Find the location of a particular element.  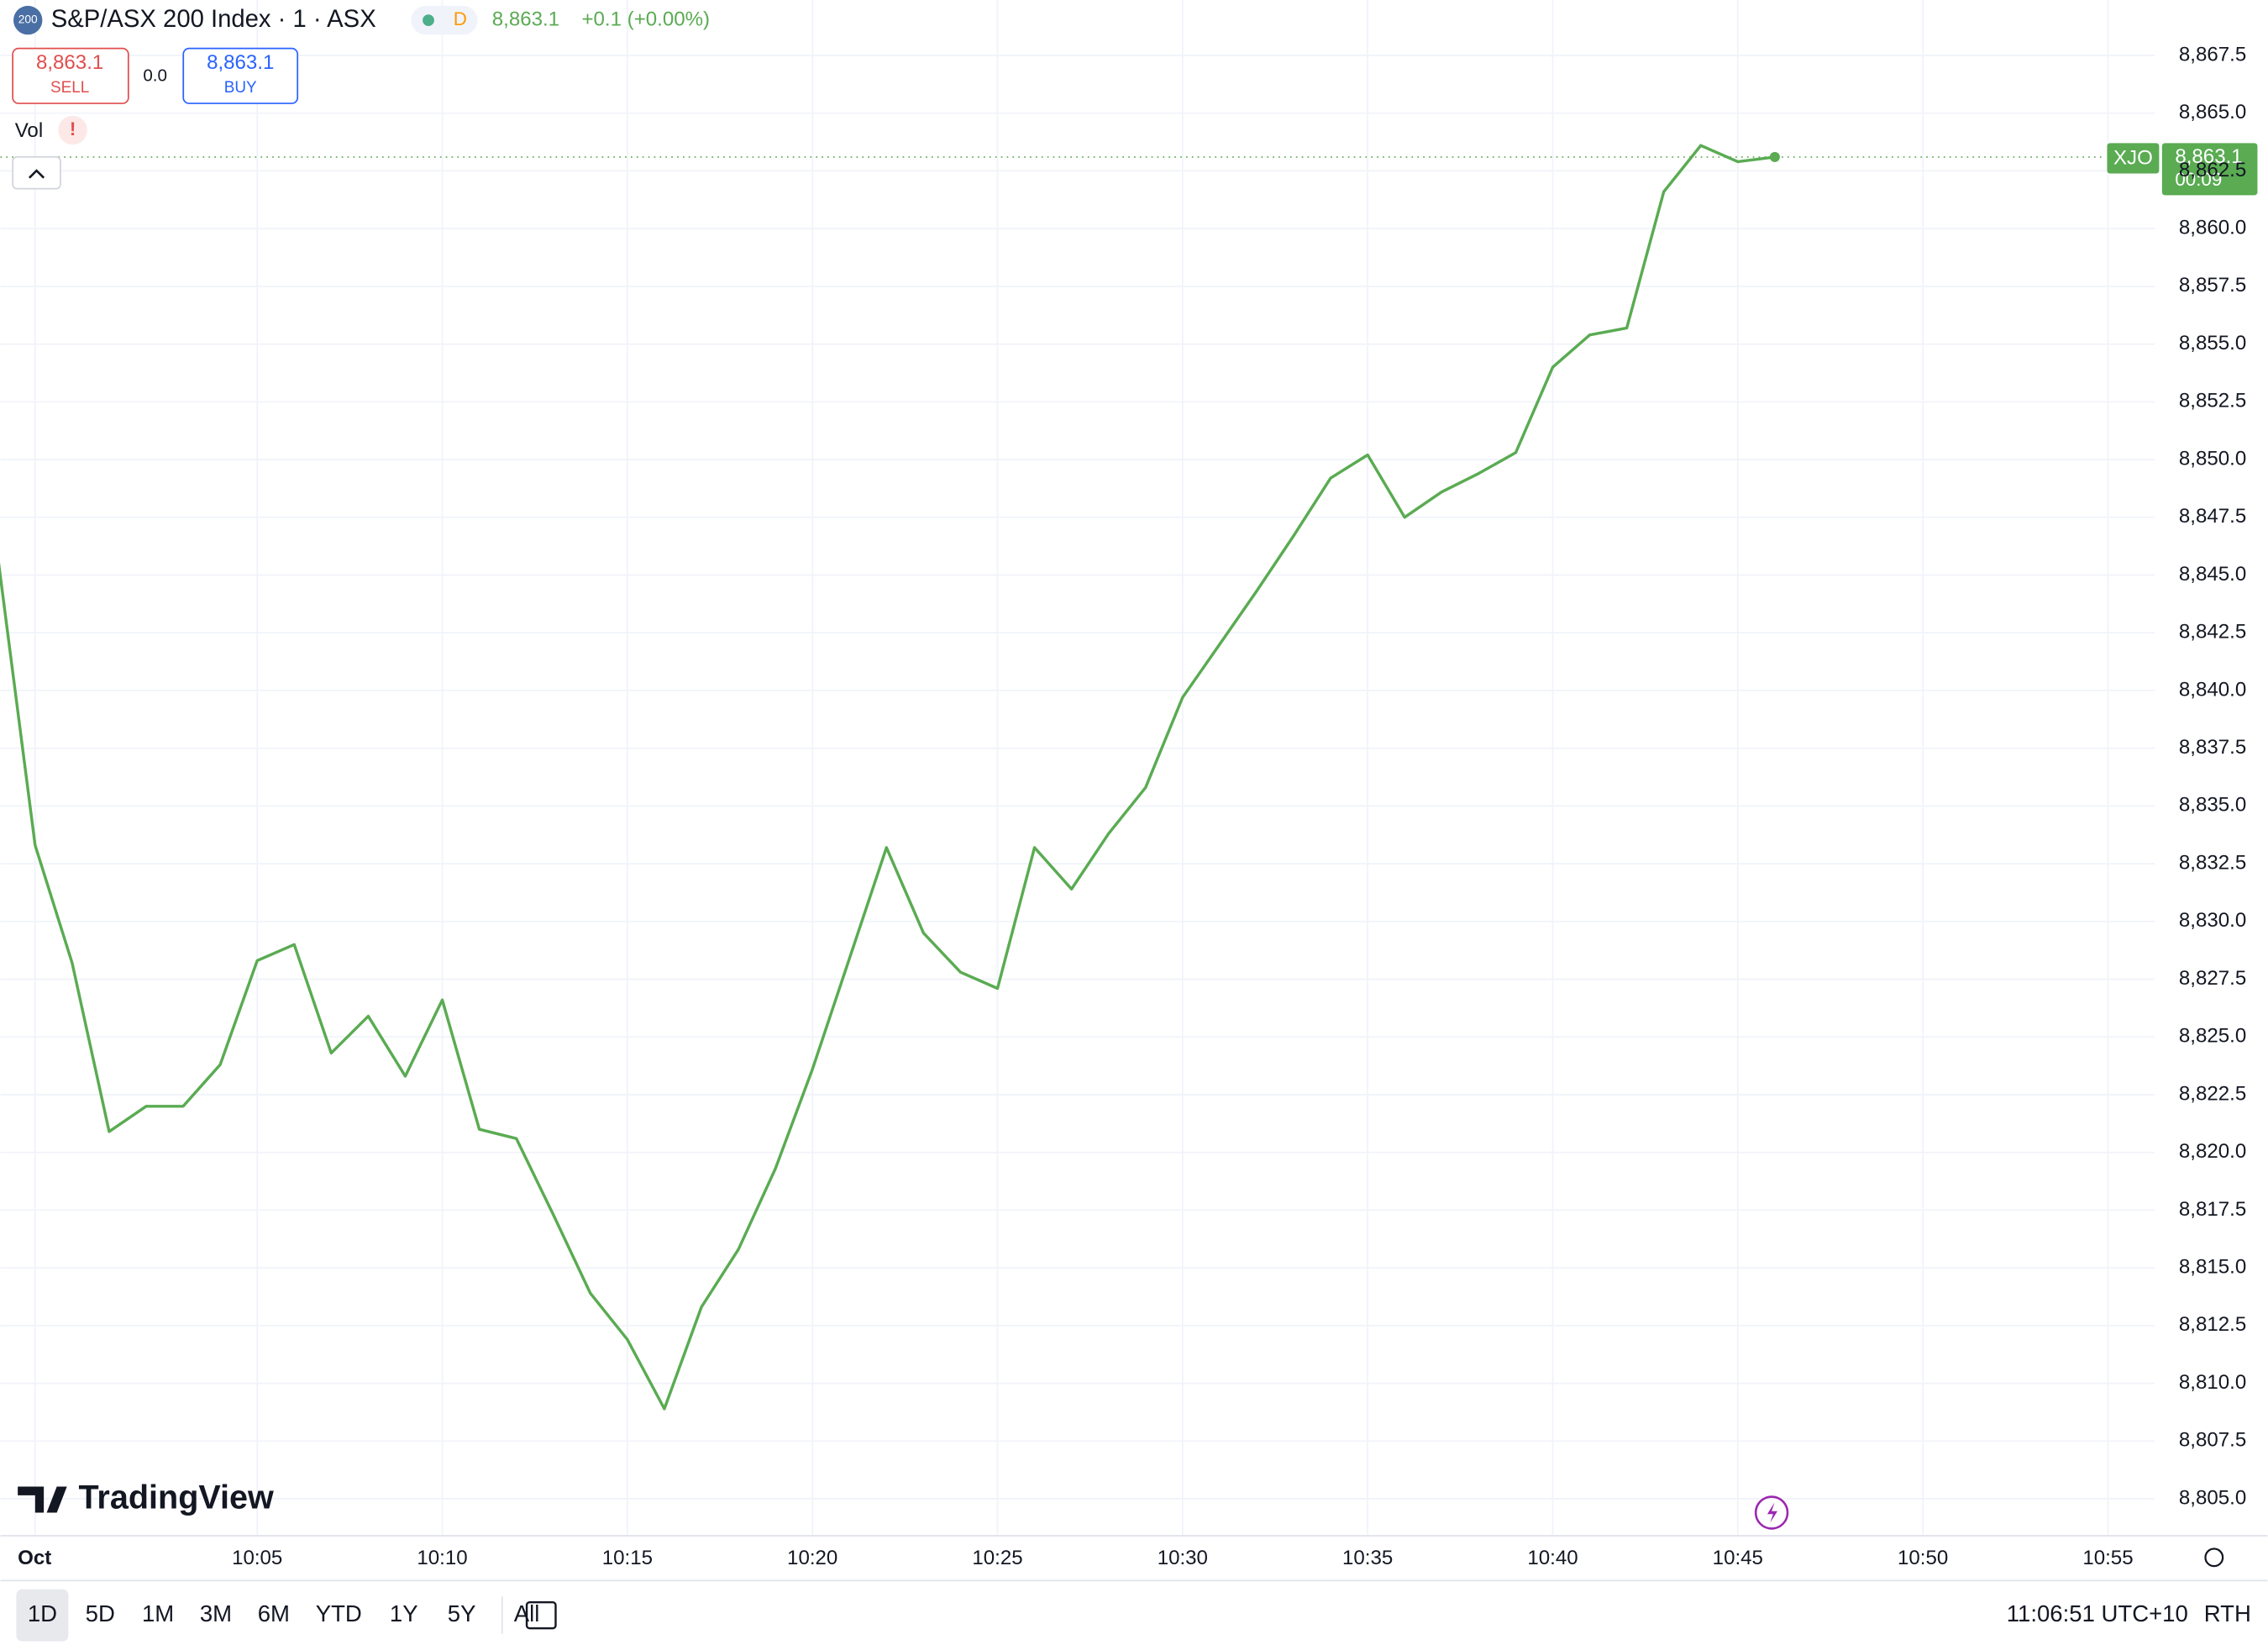

y-tick-label: 8,825.0 is located at coordinates (2212, 1036).